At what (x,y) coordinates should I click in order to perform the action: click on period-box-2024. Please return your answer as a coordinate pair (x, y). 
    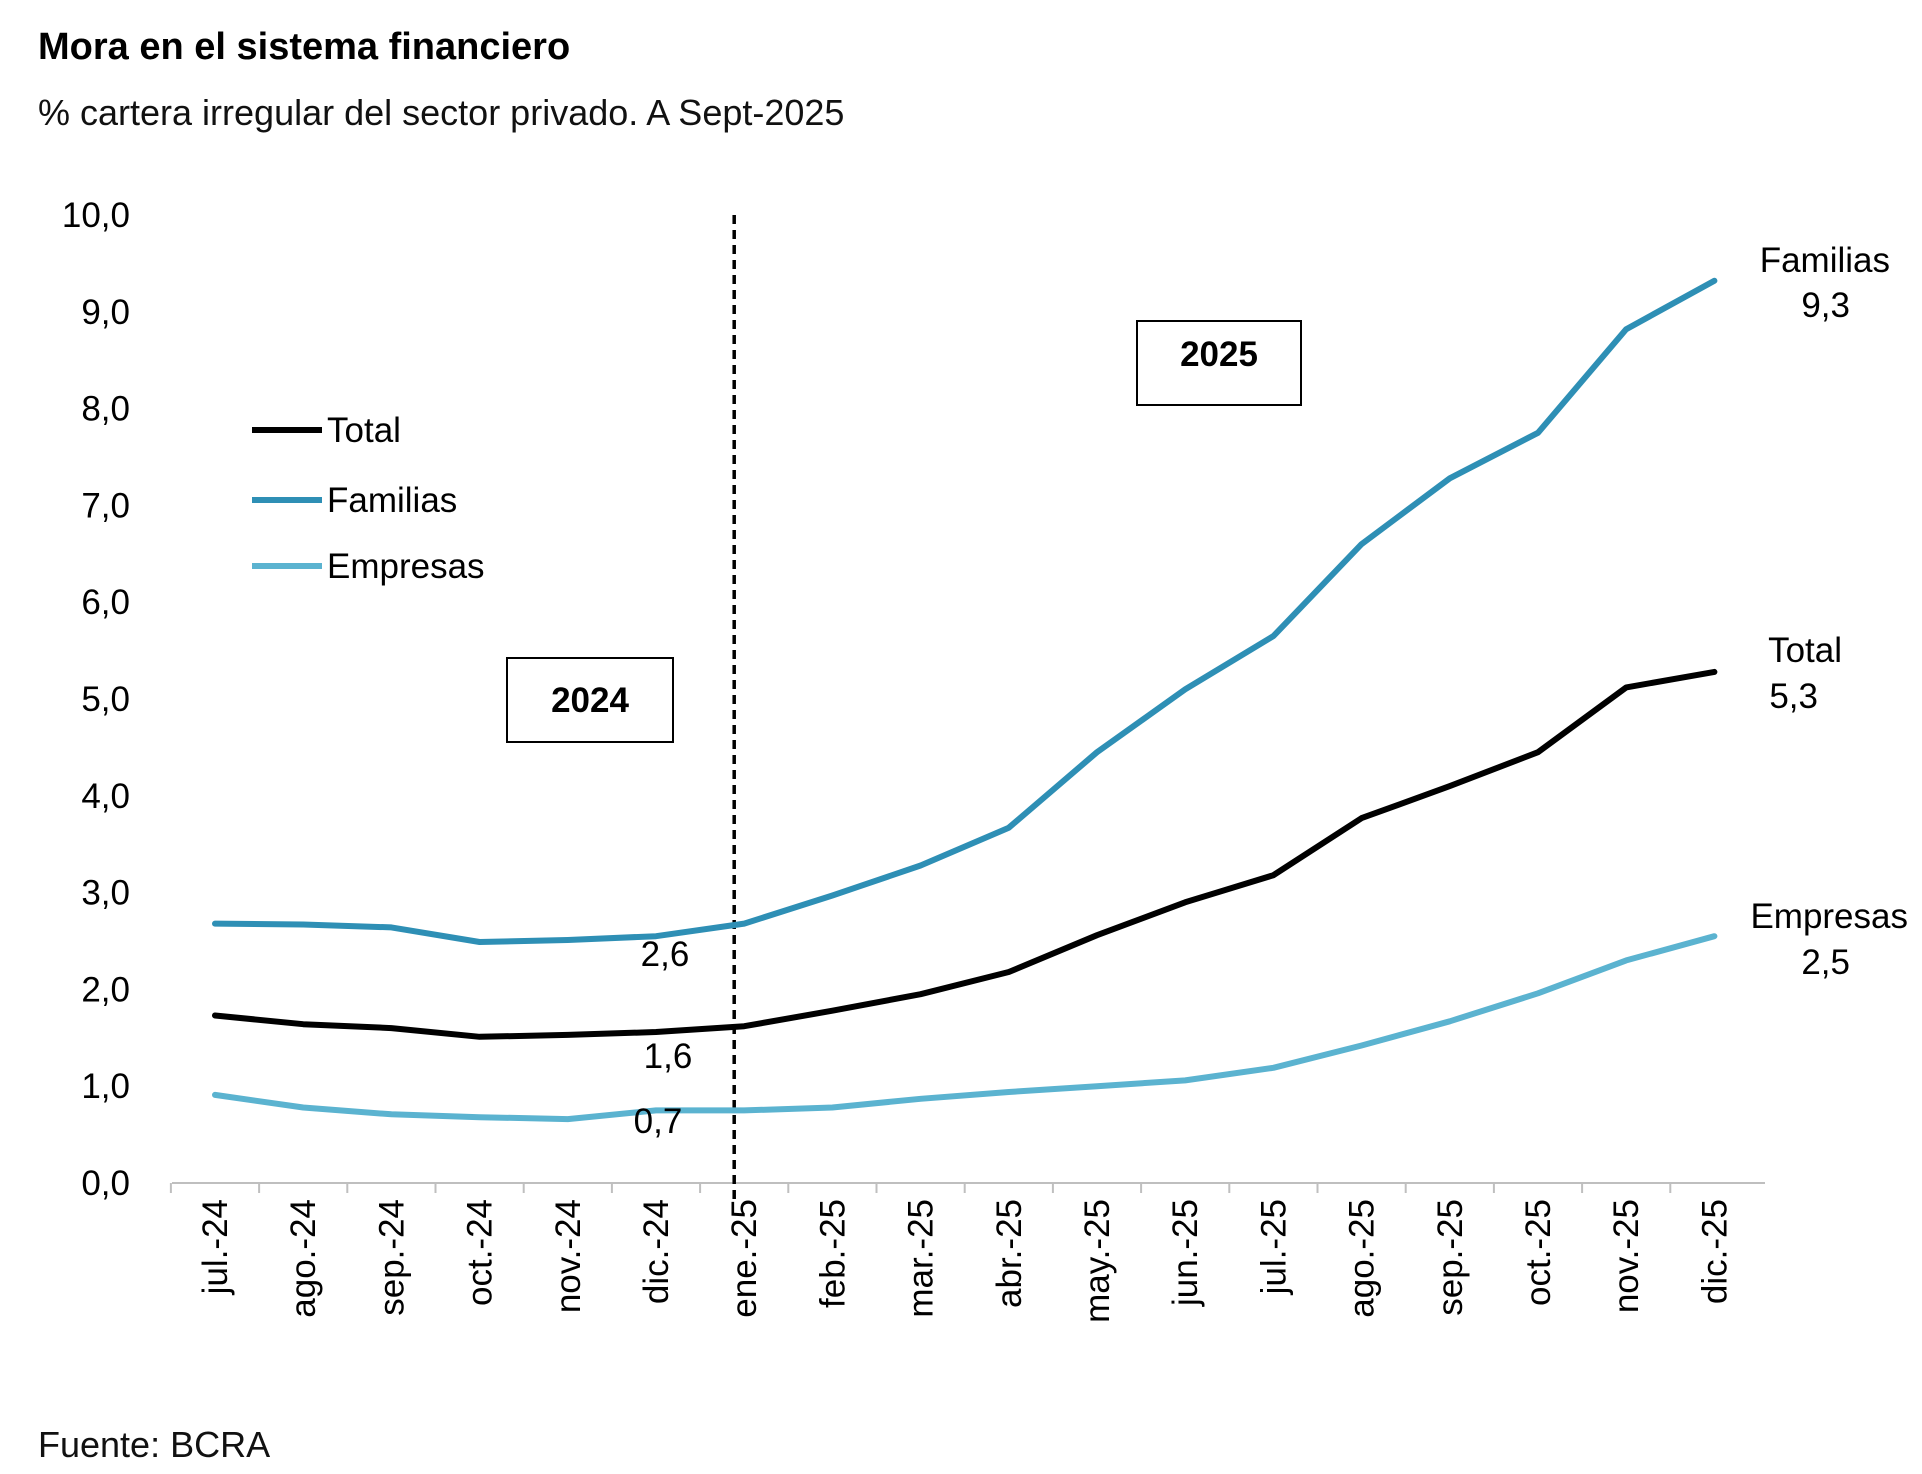
    Looking at the image, I should click on (590, 700).